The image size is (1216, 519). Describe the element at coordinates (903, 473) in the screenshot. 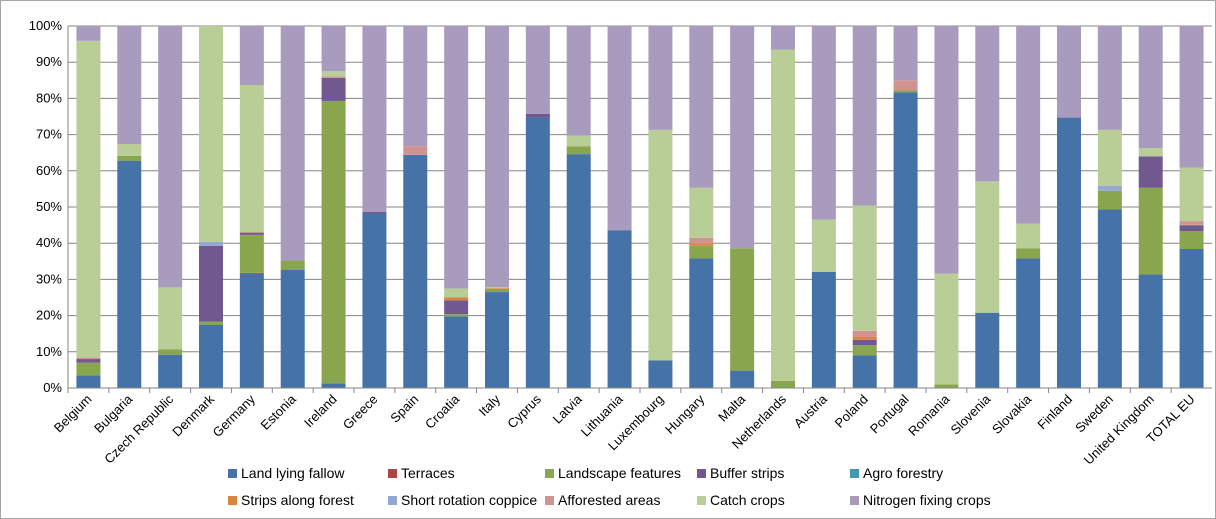

I see `legend-label: Agro forestry` at that location.